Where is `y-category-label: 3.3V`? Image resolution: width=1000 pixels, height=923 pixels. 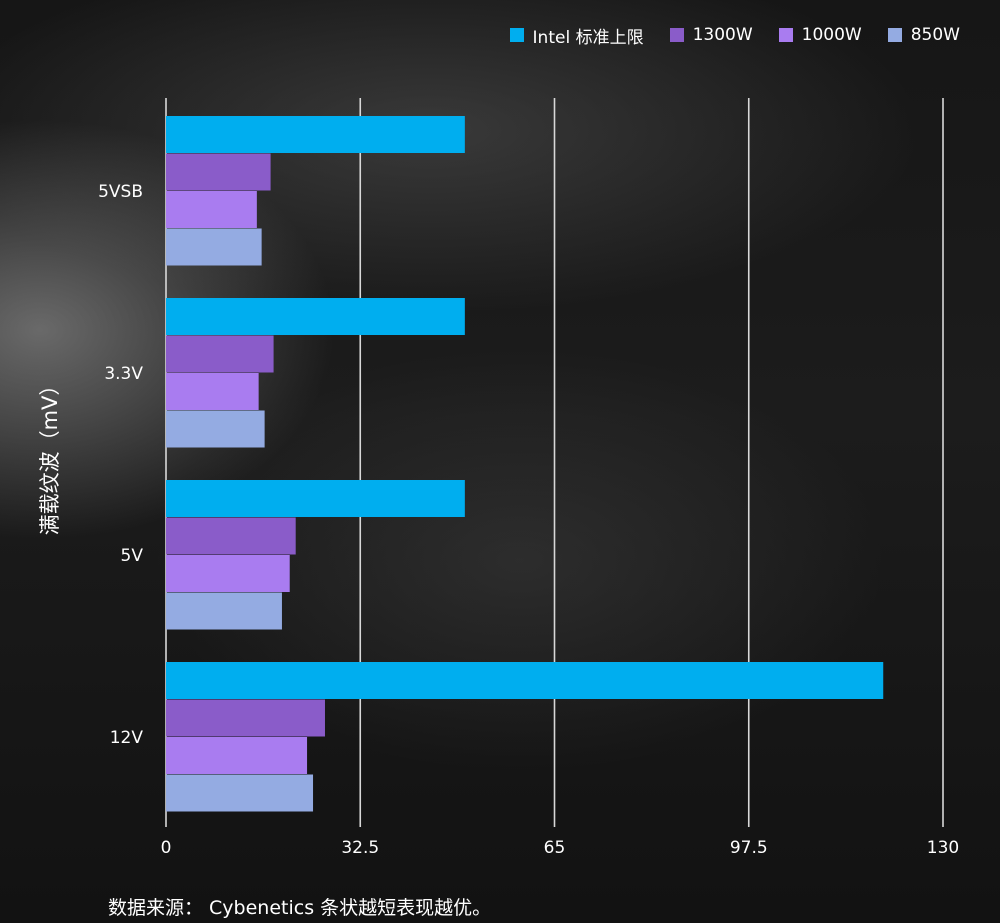
y-category-label: 3.3V is located at coordinates (123, 374).